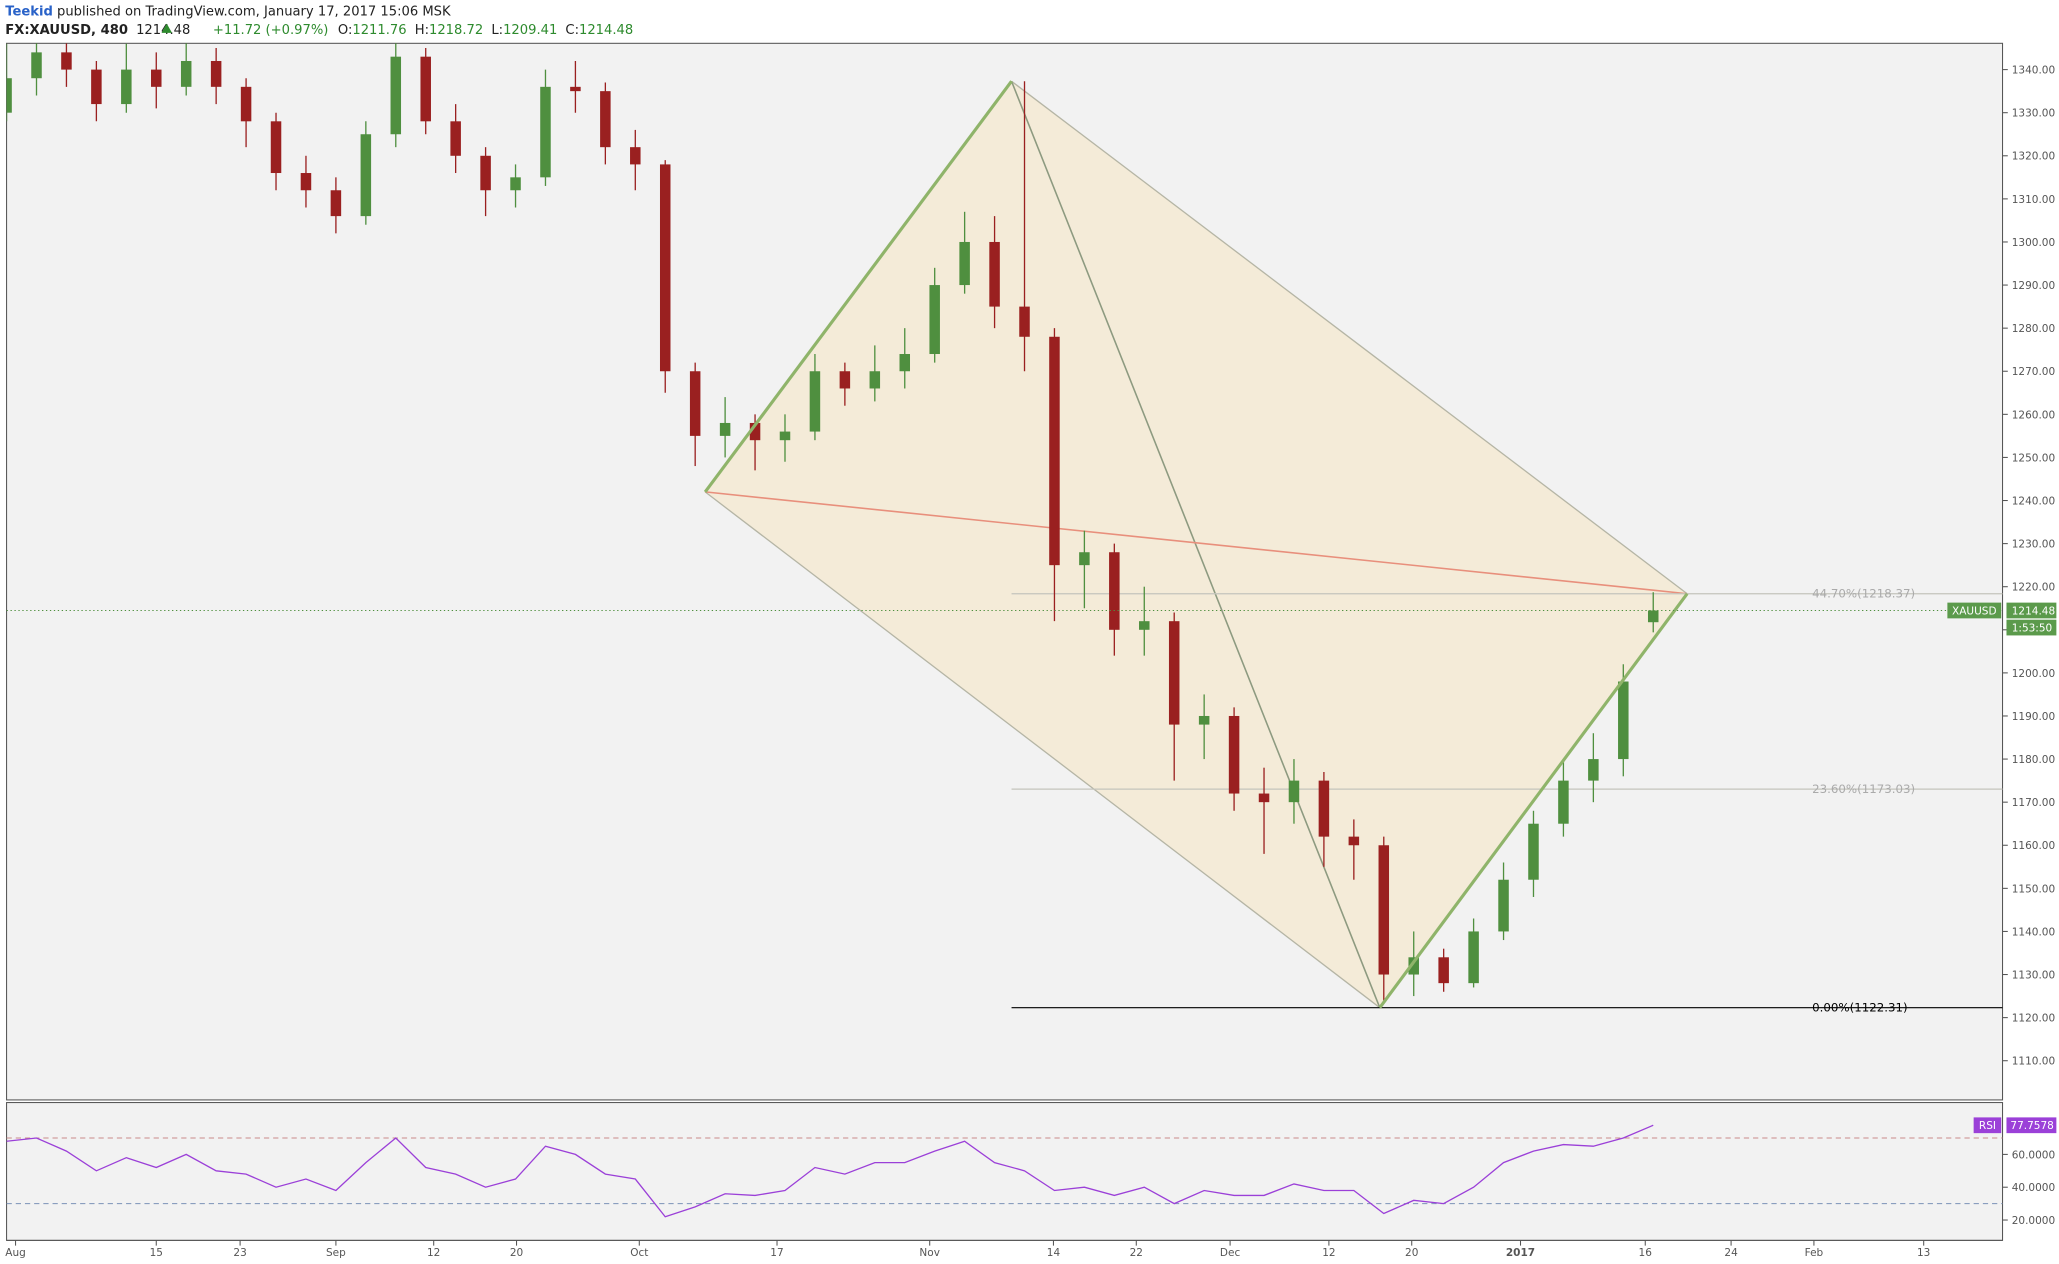 This screenshot has width=2059, height=1264. Describe the element at coordinates (239, 1253) in the screenshot. I see `x-tick-label: 23` at that location.